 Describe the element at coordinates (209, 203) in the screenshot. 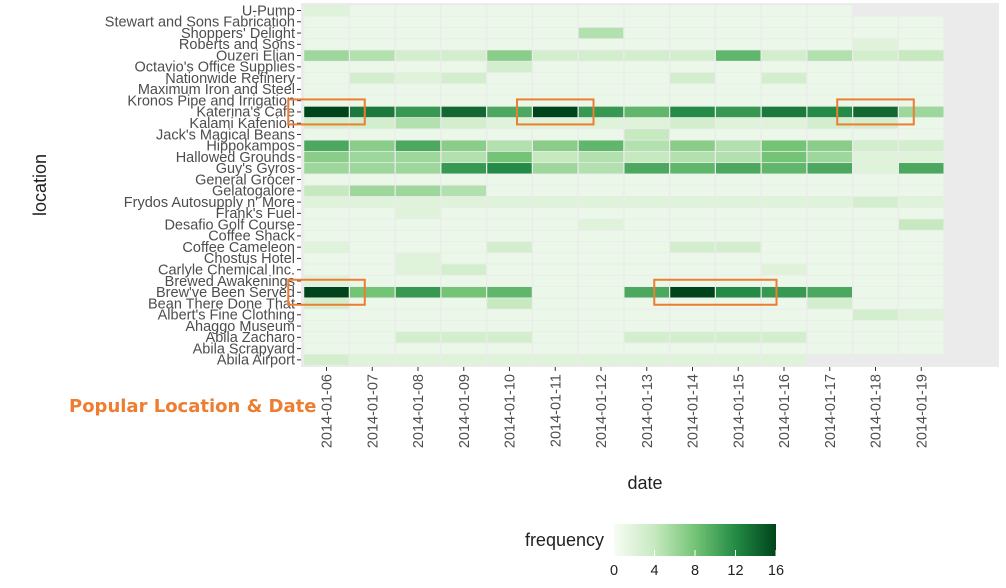

I see `y-tick-label: Frydos Autosupply n' More` at that location.